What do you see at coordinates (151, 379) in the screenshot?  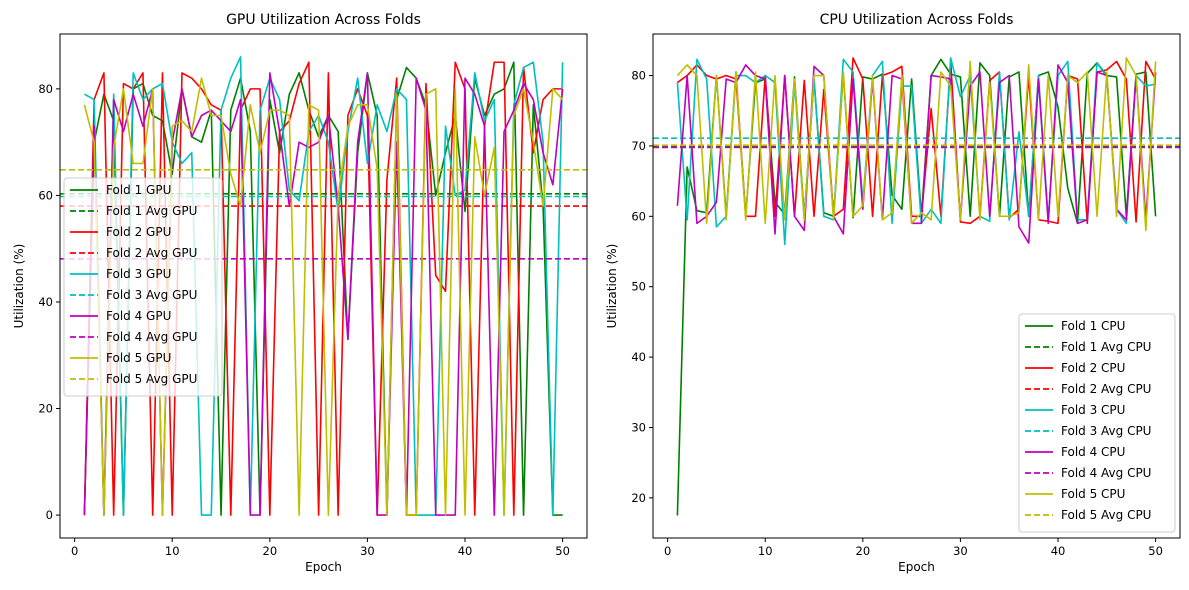 I see `chart-0-legend-label: Fold 5 Avg GPU` at bounding box center [151, 379].